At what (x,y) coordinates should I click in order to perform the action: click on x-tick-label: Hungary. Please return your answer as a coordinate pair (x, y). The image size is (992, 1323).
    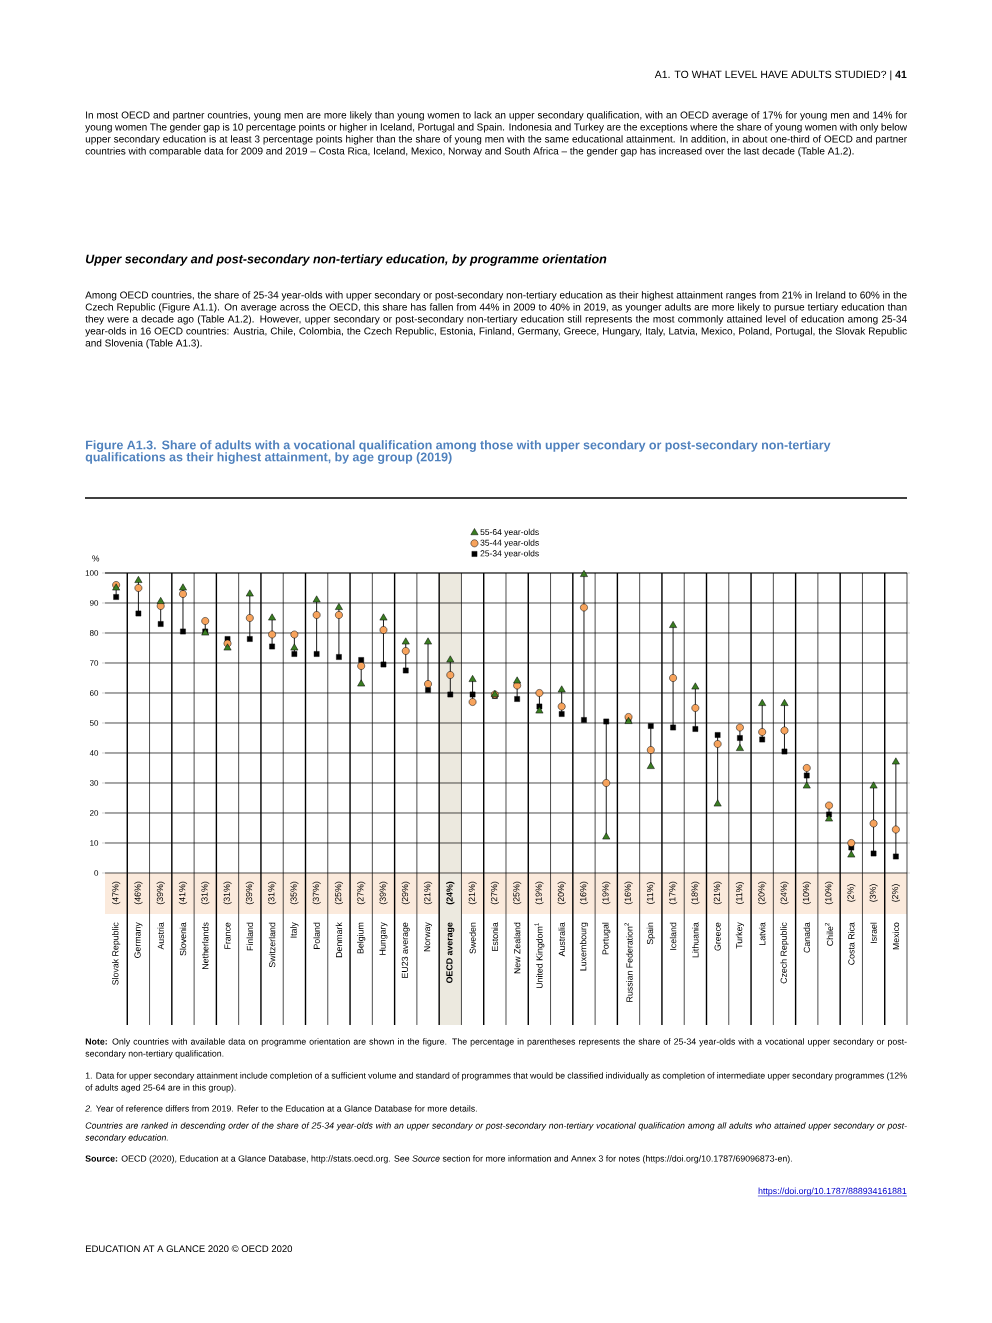
    Looking at the image, I should click on (383, 938).